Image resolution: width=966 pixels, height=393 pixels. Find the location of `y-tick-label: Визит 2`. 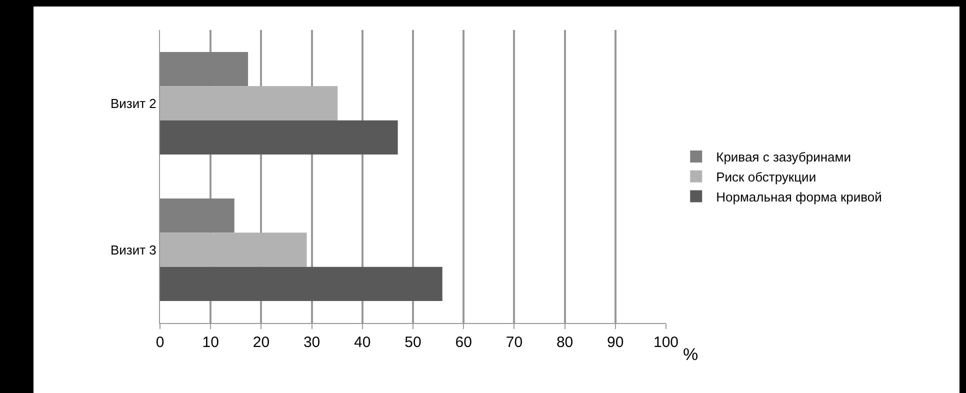

y-tick-label: Визит 2 is located at coordinates (133, 103).